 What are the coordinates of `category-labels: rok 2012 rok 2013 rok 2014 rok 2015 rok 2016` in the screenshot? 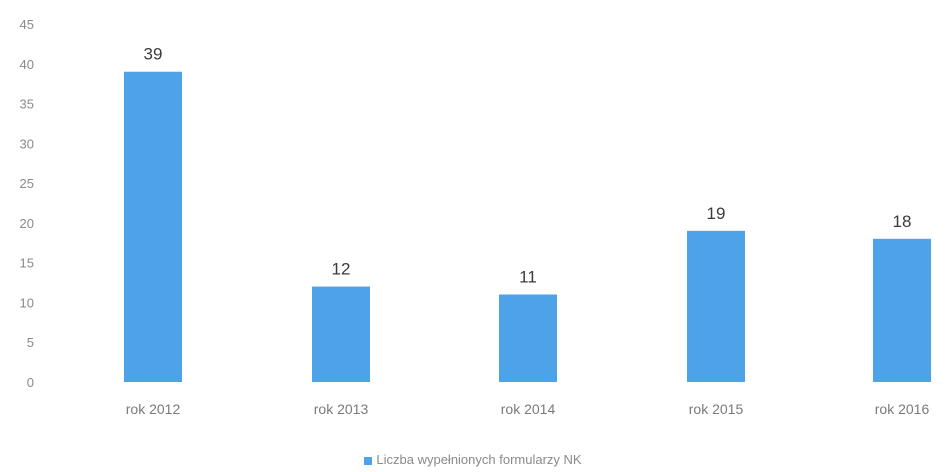 It's located at (528, 409).